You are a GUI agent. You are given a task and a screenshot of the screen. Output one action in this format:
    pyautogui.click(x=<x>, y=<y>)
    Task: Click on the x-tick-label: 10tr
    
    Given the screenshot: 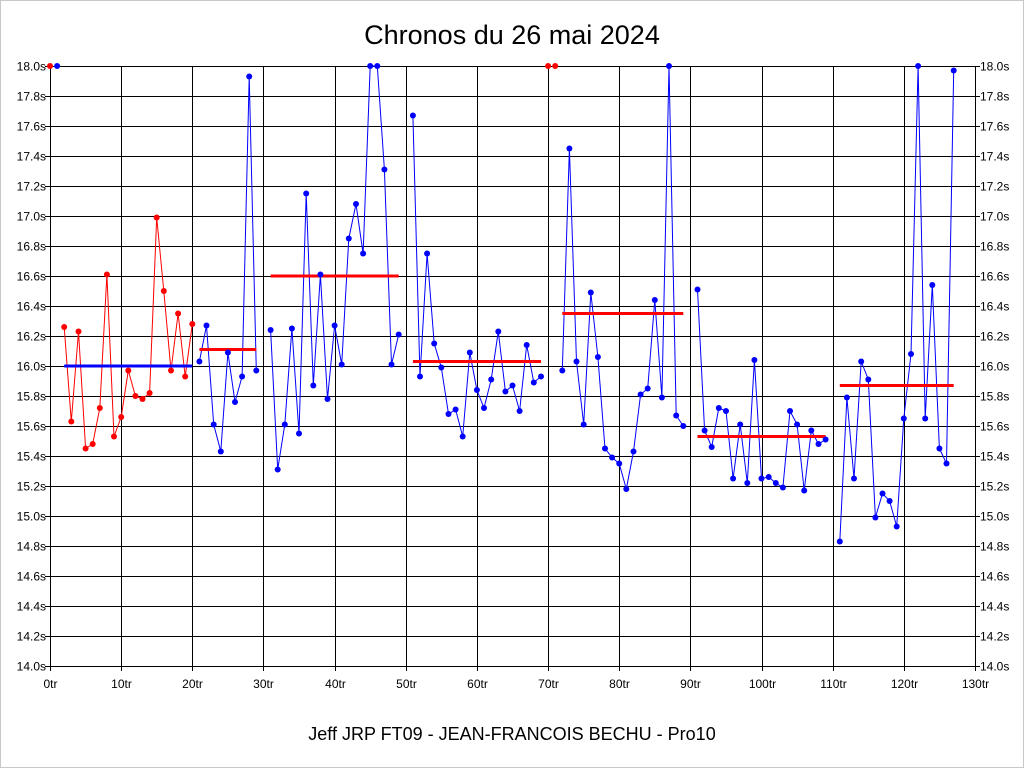 What is the action you would take?
    pyautogui.click(x=121, y=684)
    